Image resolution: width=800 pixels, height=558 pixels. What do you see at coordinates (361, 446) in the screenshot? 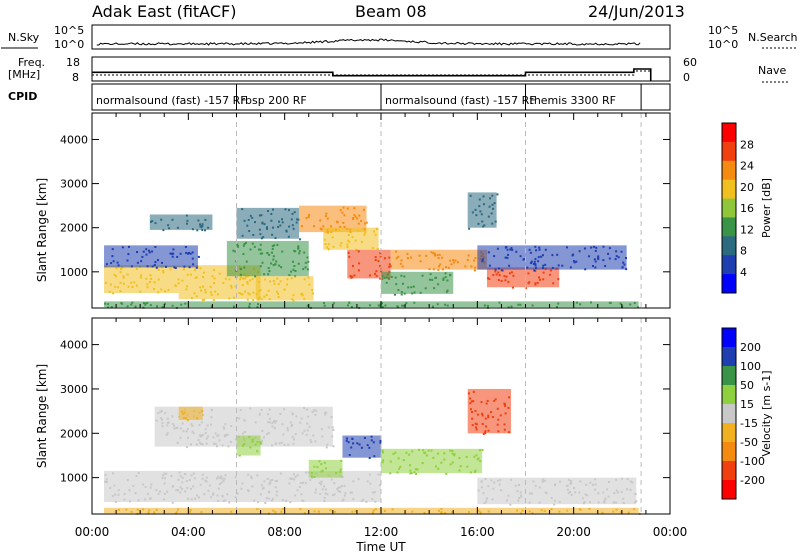
I see `velocity-echo-region` at bounding box center [361, 446].